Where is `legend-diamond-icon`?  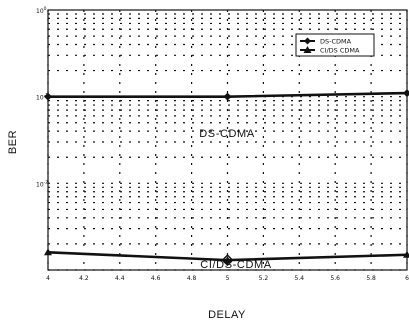
legend-diamond-icon is located at coordinates (307, 41).